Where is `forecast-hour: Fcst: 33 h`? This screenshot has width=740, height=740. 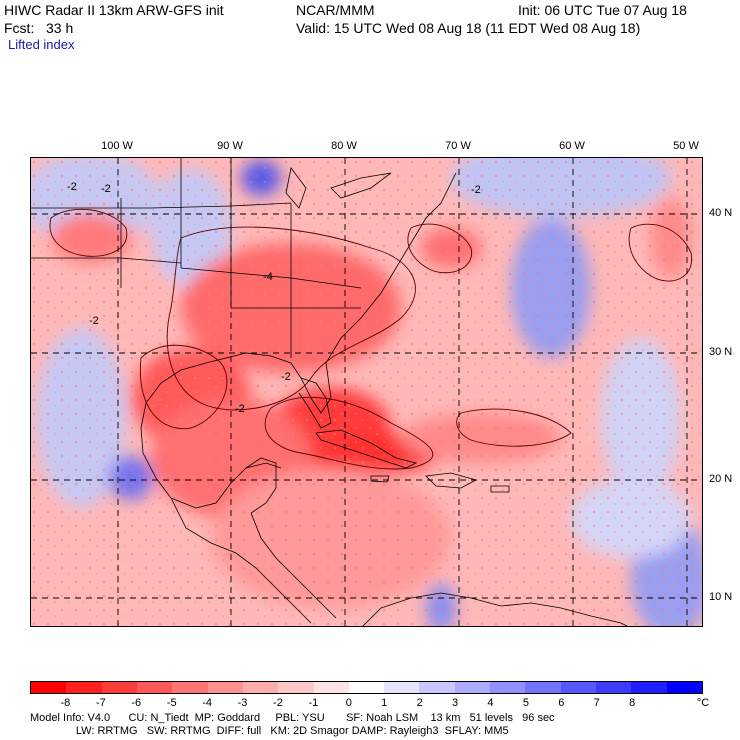
forecast-hour: Fcst: 33 h is located at coordinates (39, 28).